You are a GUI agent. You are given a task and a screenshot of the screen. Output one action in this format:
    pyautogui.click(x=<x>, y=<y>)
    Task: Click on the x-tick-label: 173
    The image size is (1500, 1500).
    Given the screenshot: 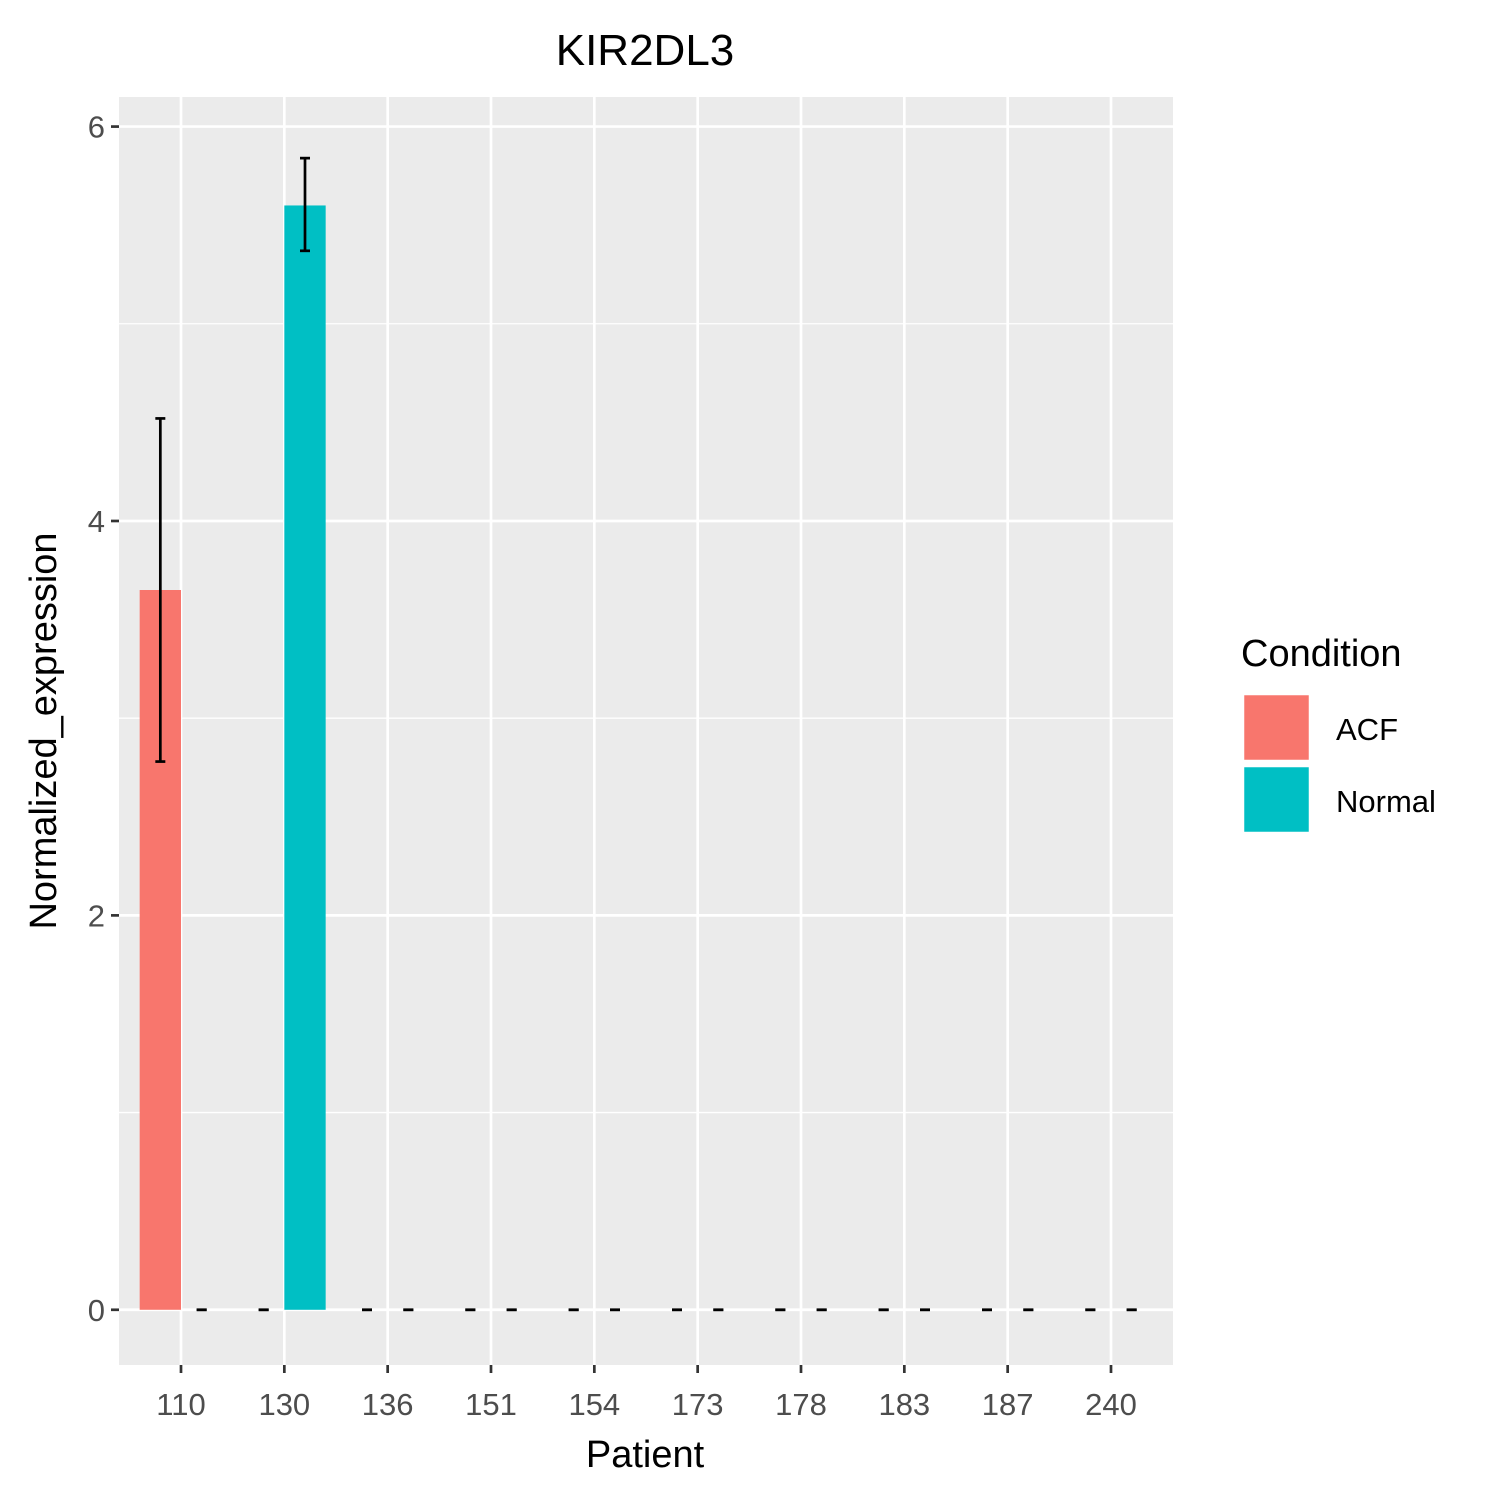 What is the action you would take?
    pyautogui.click(x=698, y=1404)
    